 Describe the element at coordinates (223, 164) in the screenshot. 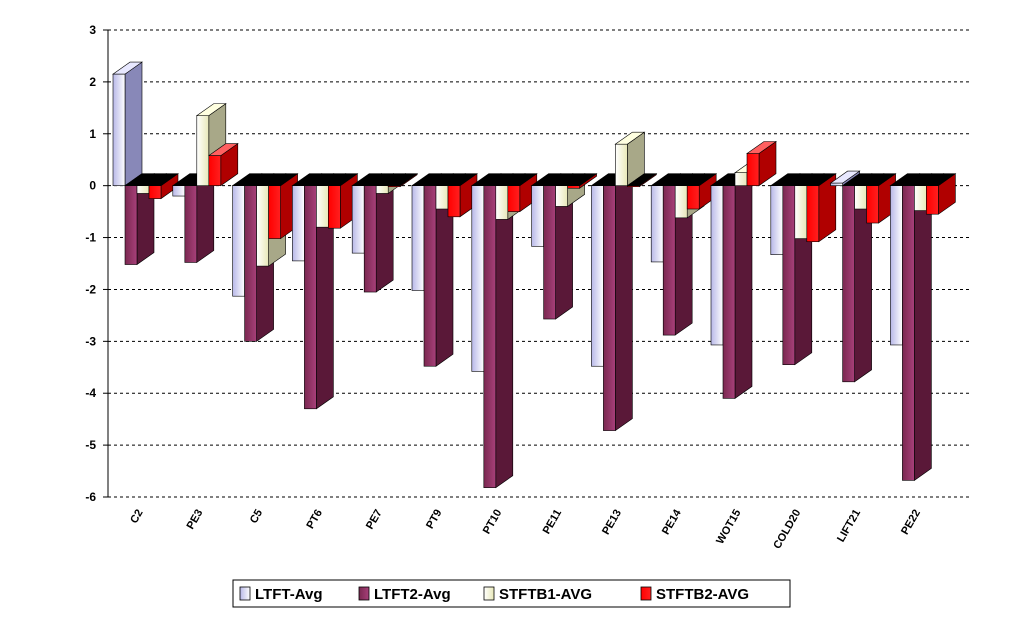

I see `bar-stftb2-avg-pe3` at that location.